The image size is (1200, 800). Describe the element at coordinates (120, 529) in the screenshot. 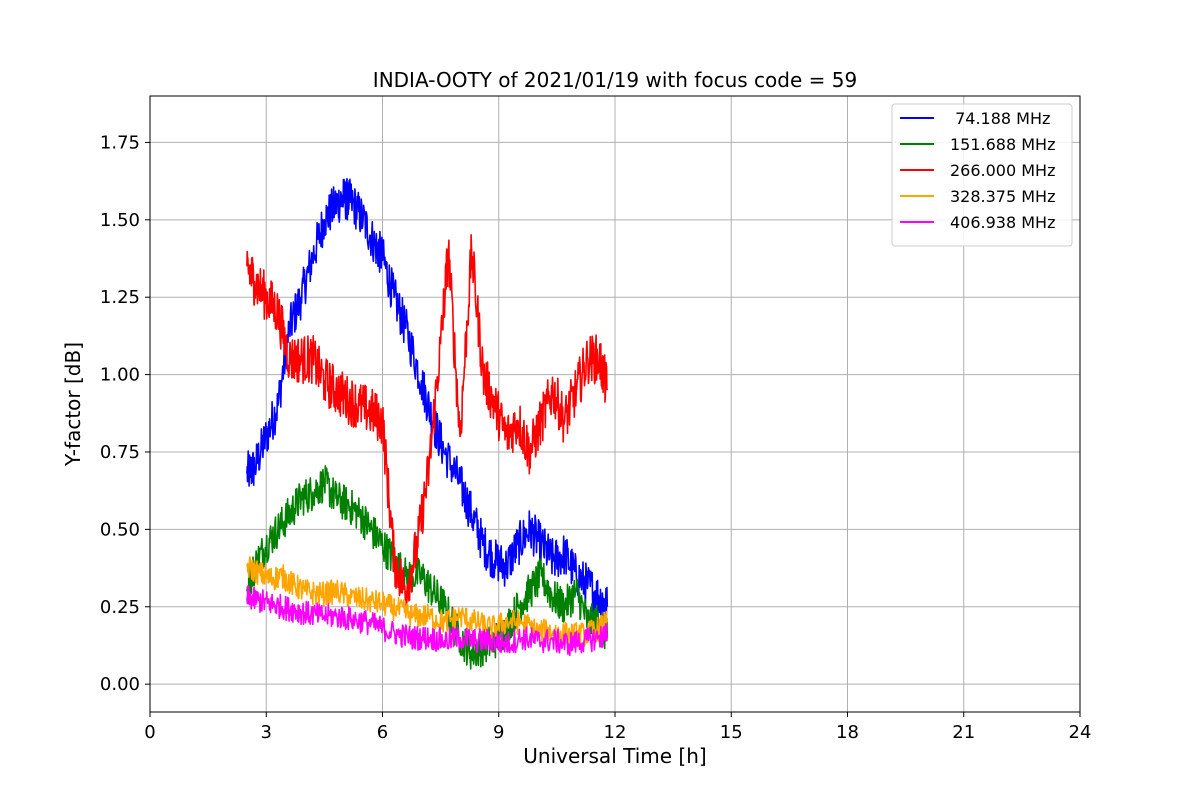

I see `y-tick-label: 0.50` at that location.